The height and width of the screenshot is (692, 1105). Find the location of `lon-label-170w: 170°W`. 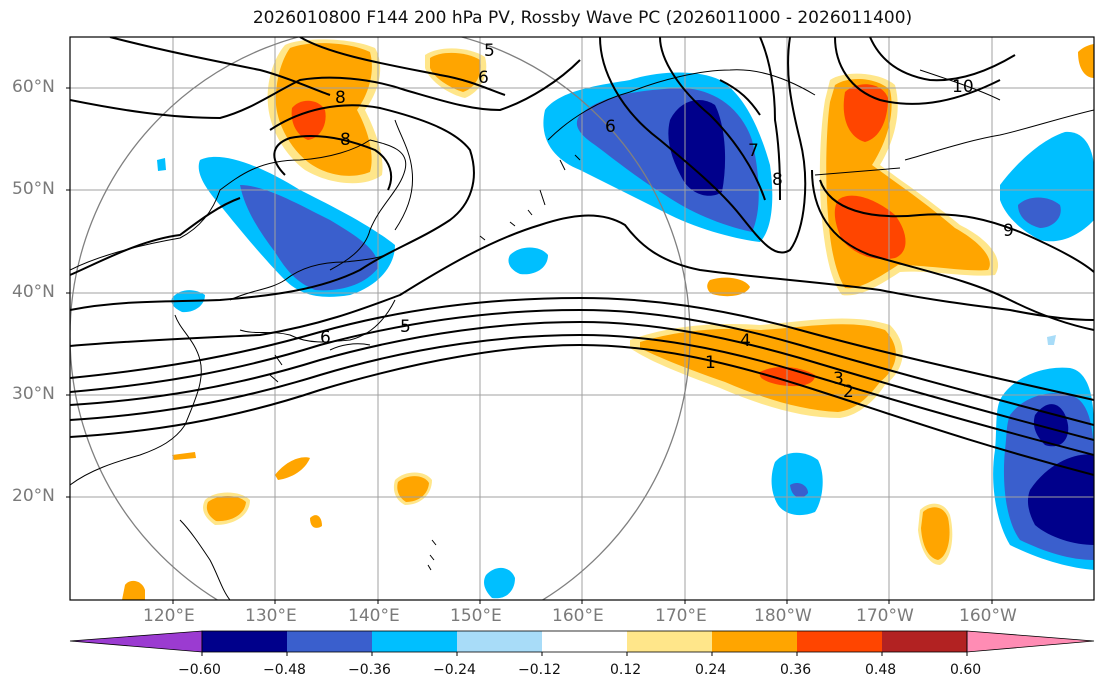

lon-label-170w: 170°W is located at coordinates (885, 616).